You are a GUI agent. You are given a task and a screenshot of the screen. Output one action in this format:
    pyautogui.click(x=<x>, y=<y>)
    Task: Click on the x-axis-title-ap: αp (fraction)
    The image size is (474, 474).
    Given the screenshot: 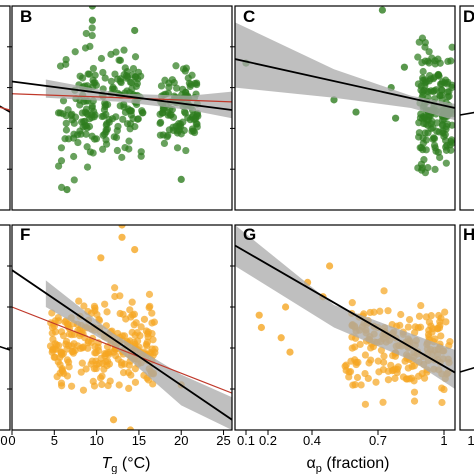 What is the action you would take?
    pyautogui.click(x=348, y=464)
    